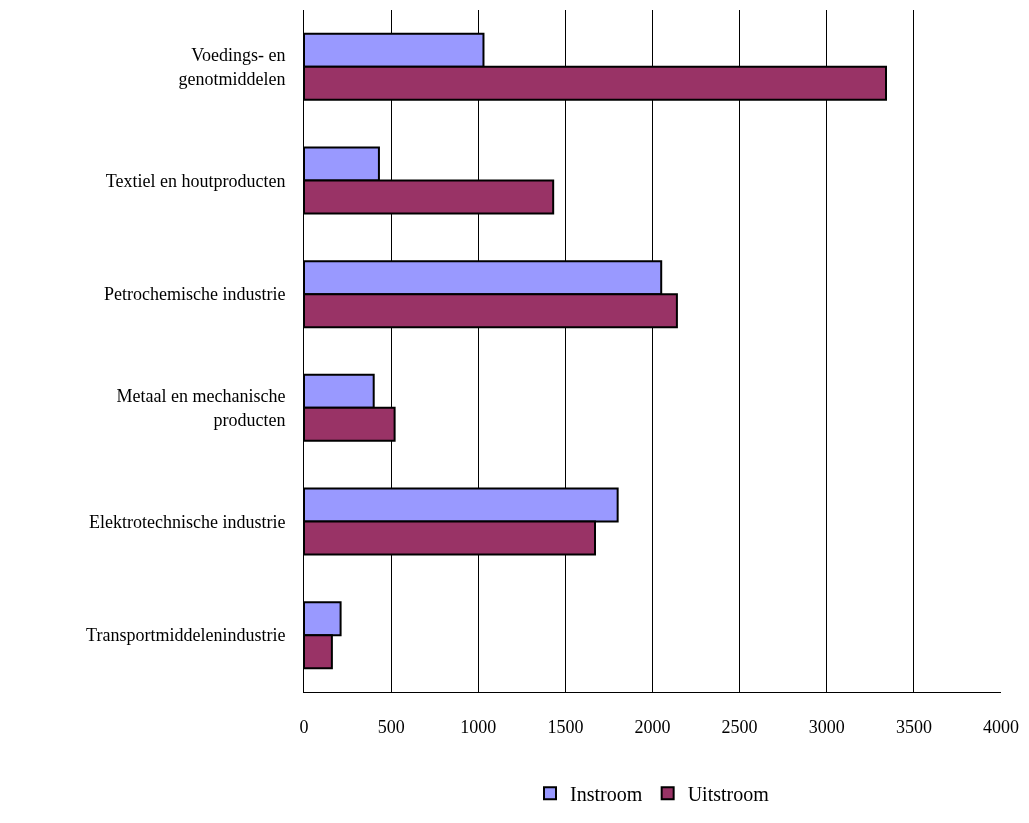  What do you see at coordinates (913, 726) in the screenshot?
I see `x-tick-label: 3500` at bounding box center [913, 726].